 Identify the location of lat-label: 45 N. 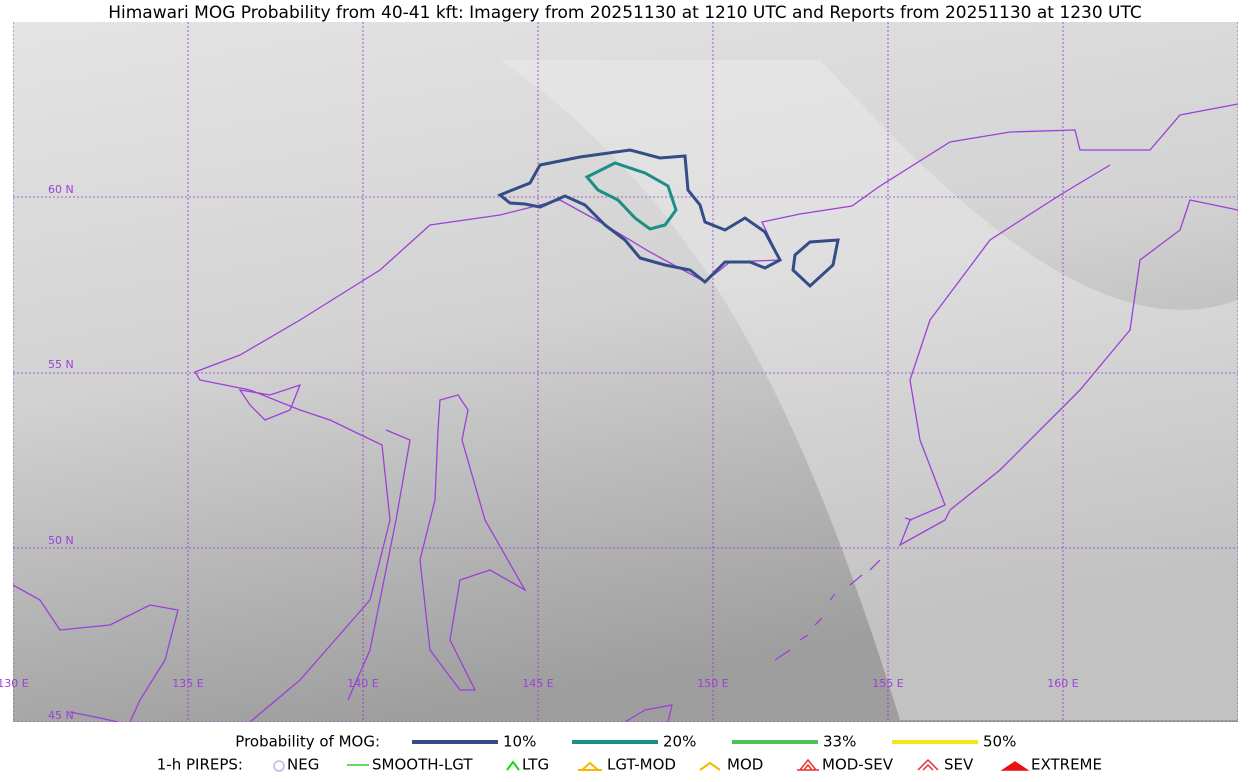
(61, 715).